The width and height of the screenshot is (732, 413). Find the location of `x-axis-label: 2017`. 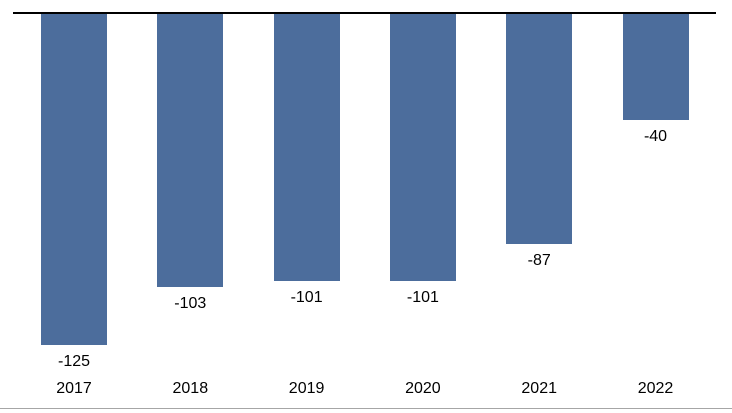

x-axis-label: 2017 is located at coordinates (74, 388).